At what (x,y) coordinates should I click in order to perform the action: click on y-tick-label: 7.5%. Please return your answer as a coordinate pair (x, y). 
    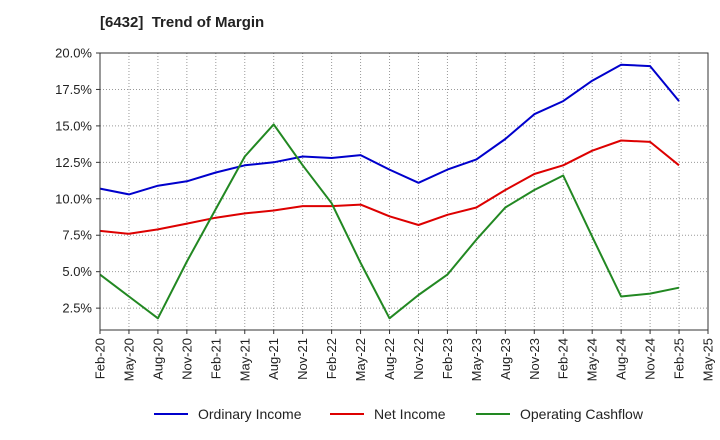
    Looking at the image, I should click on (77, 235).